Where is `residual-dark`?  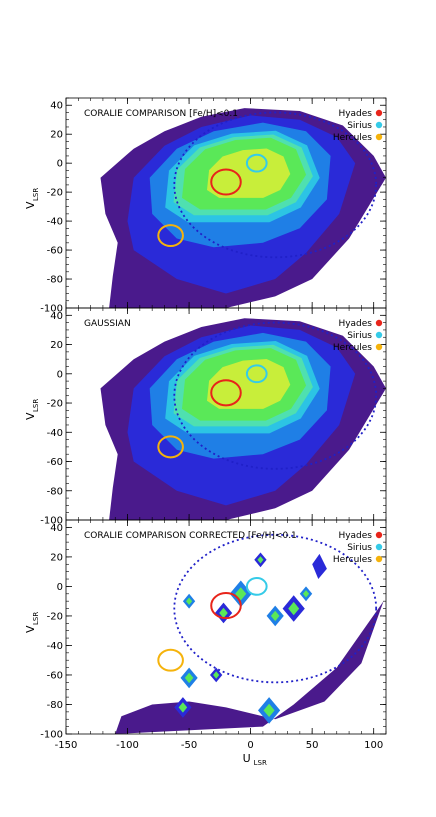
residual-dark is located at coordinates (249, 667).